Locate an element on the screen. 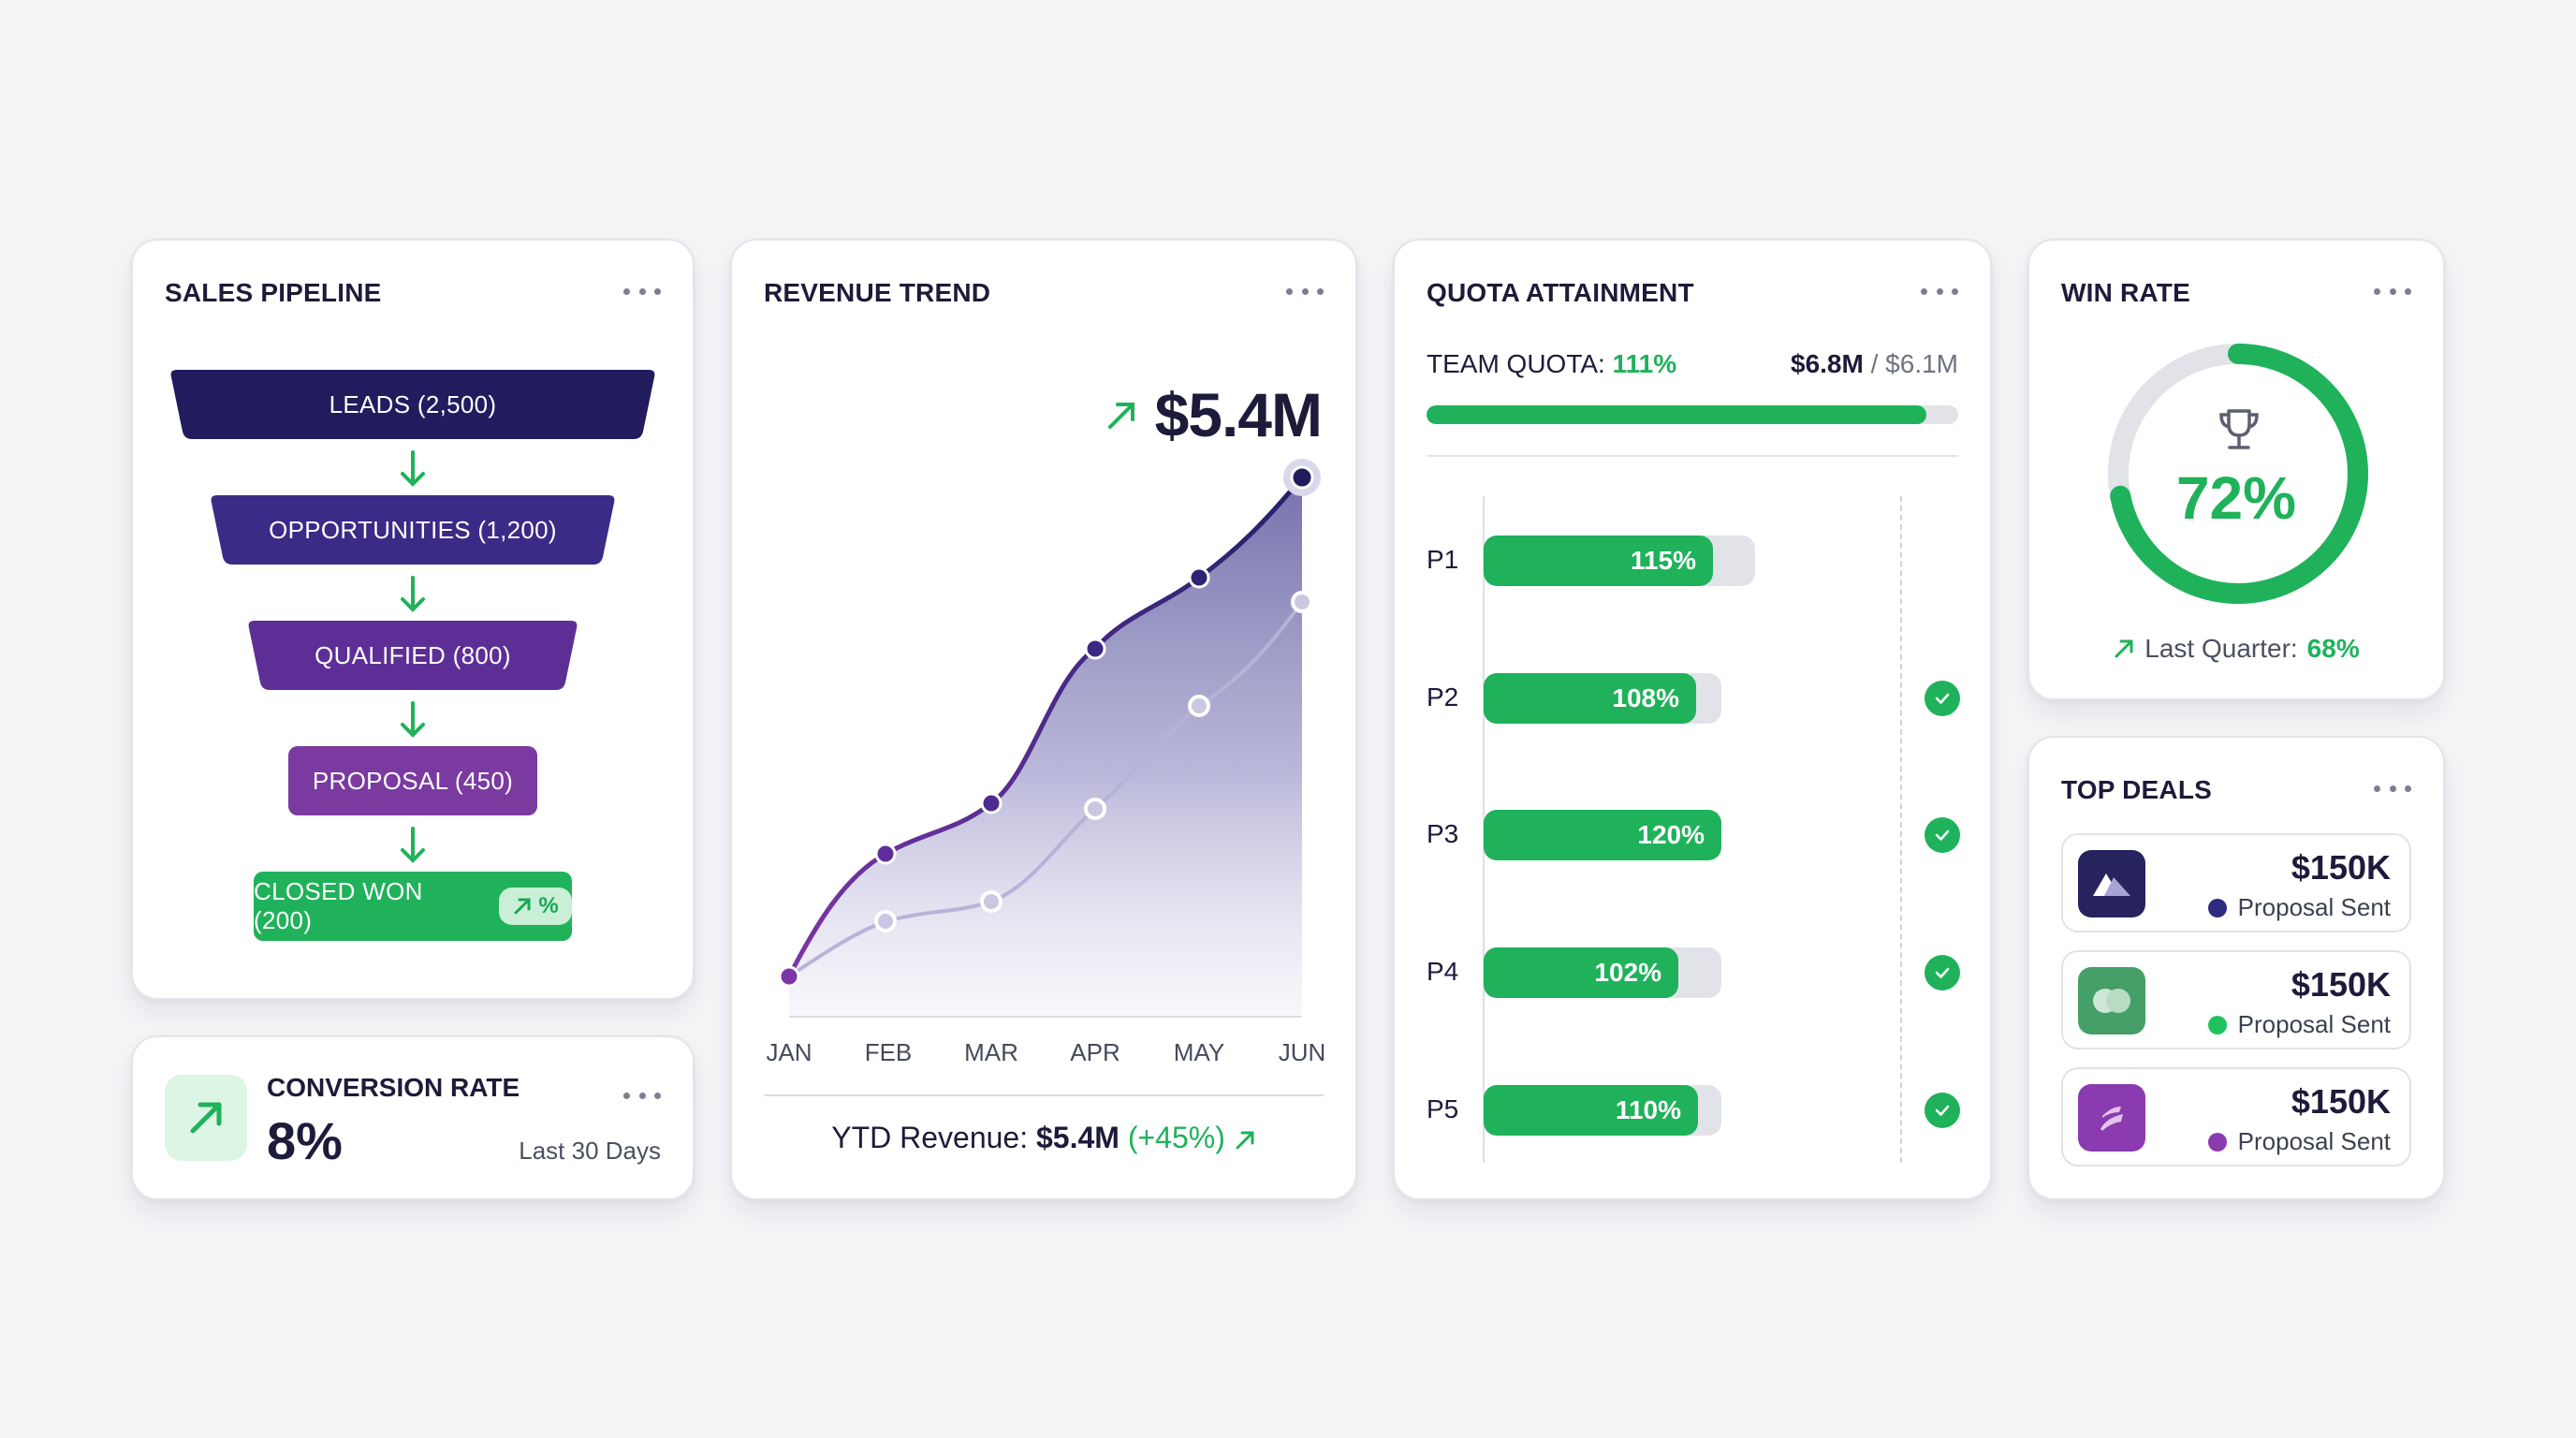  x-tick-label: JUN is located at coordinates (1302, 1052).